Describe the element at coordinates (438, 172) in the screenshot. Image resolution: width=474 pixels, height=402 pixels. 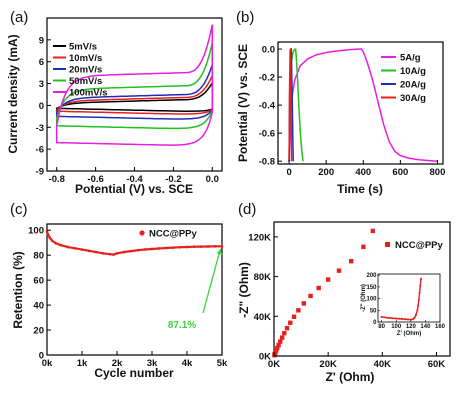
I see `panel-b-xtick-label: 800` at that location.